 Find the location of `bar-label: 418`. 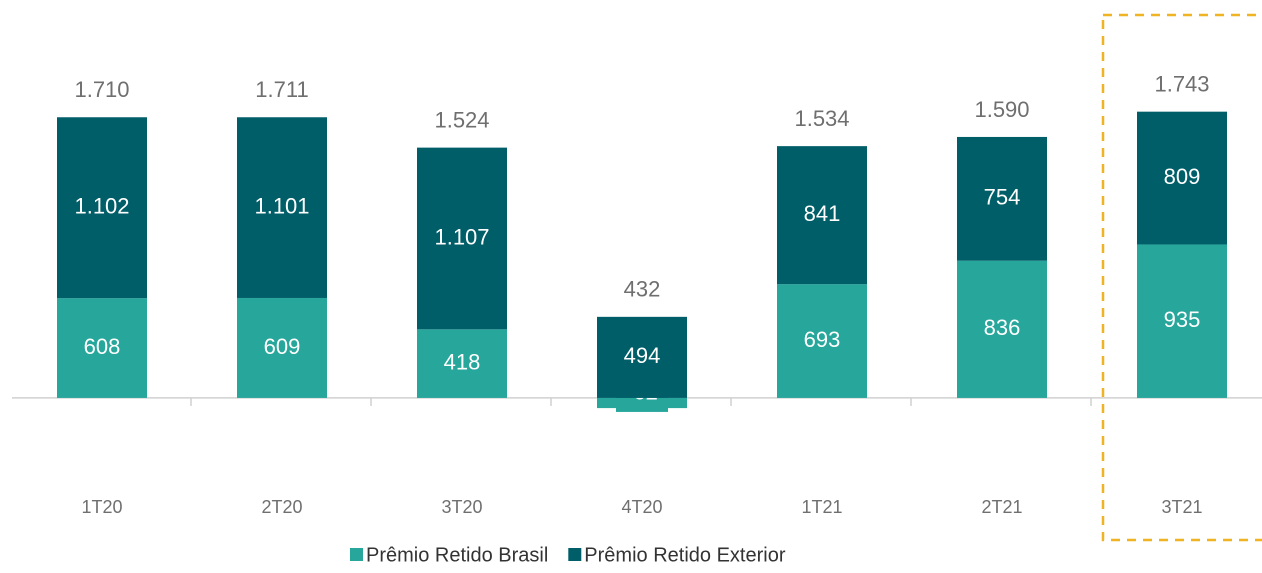

bar-label: 418 is located at coordinates (462, 361).